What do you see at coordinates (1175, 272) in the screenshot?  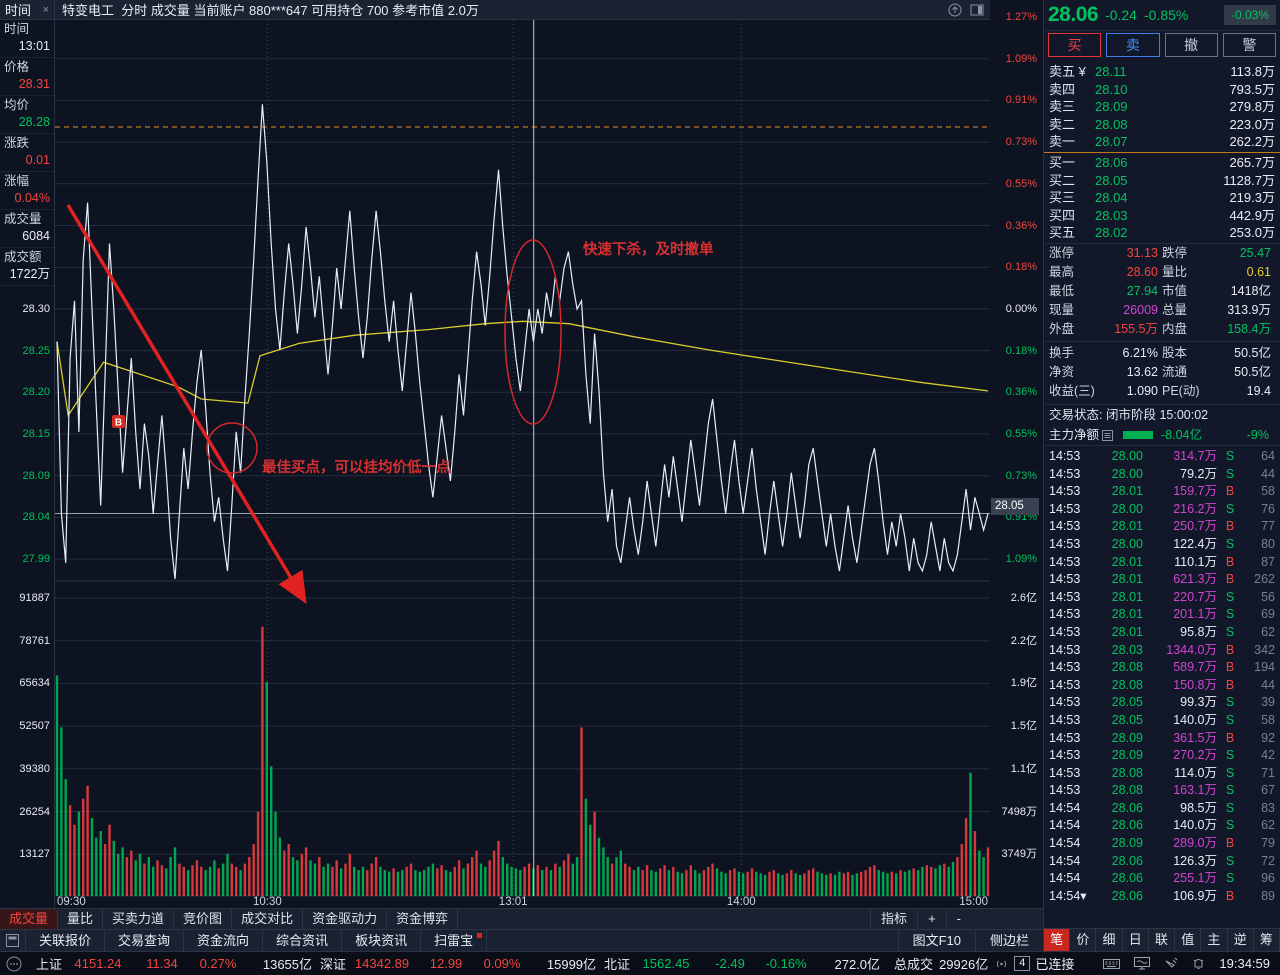 I see `stat-label: 量比` at bounding box center [1175, 272].